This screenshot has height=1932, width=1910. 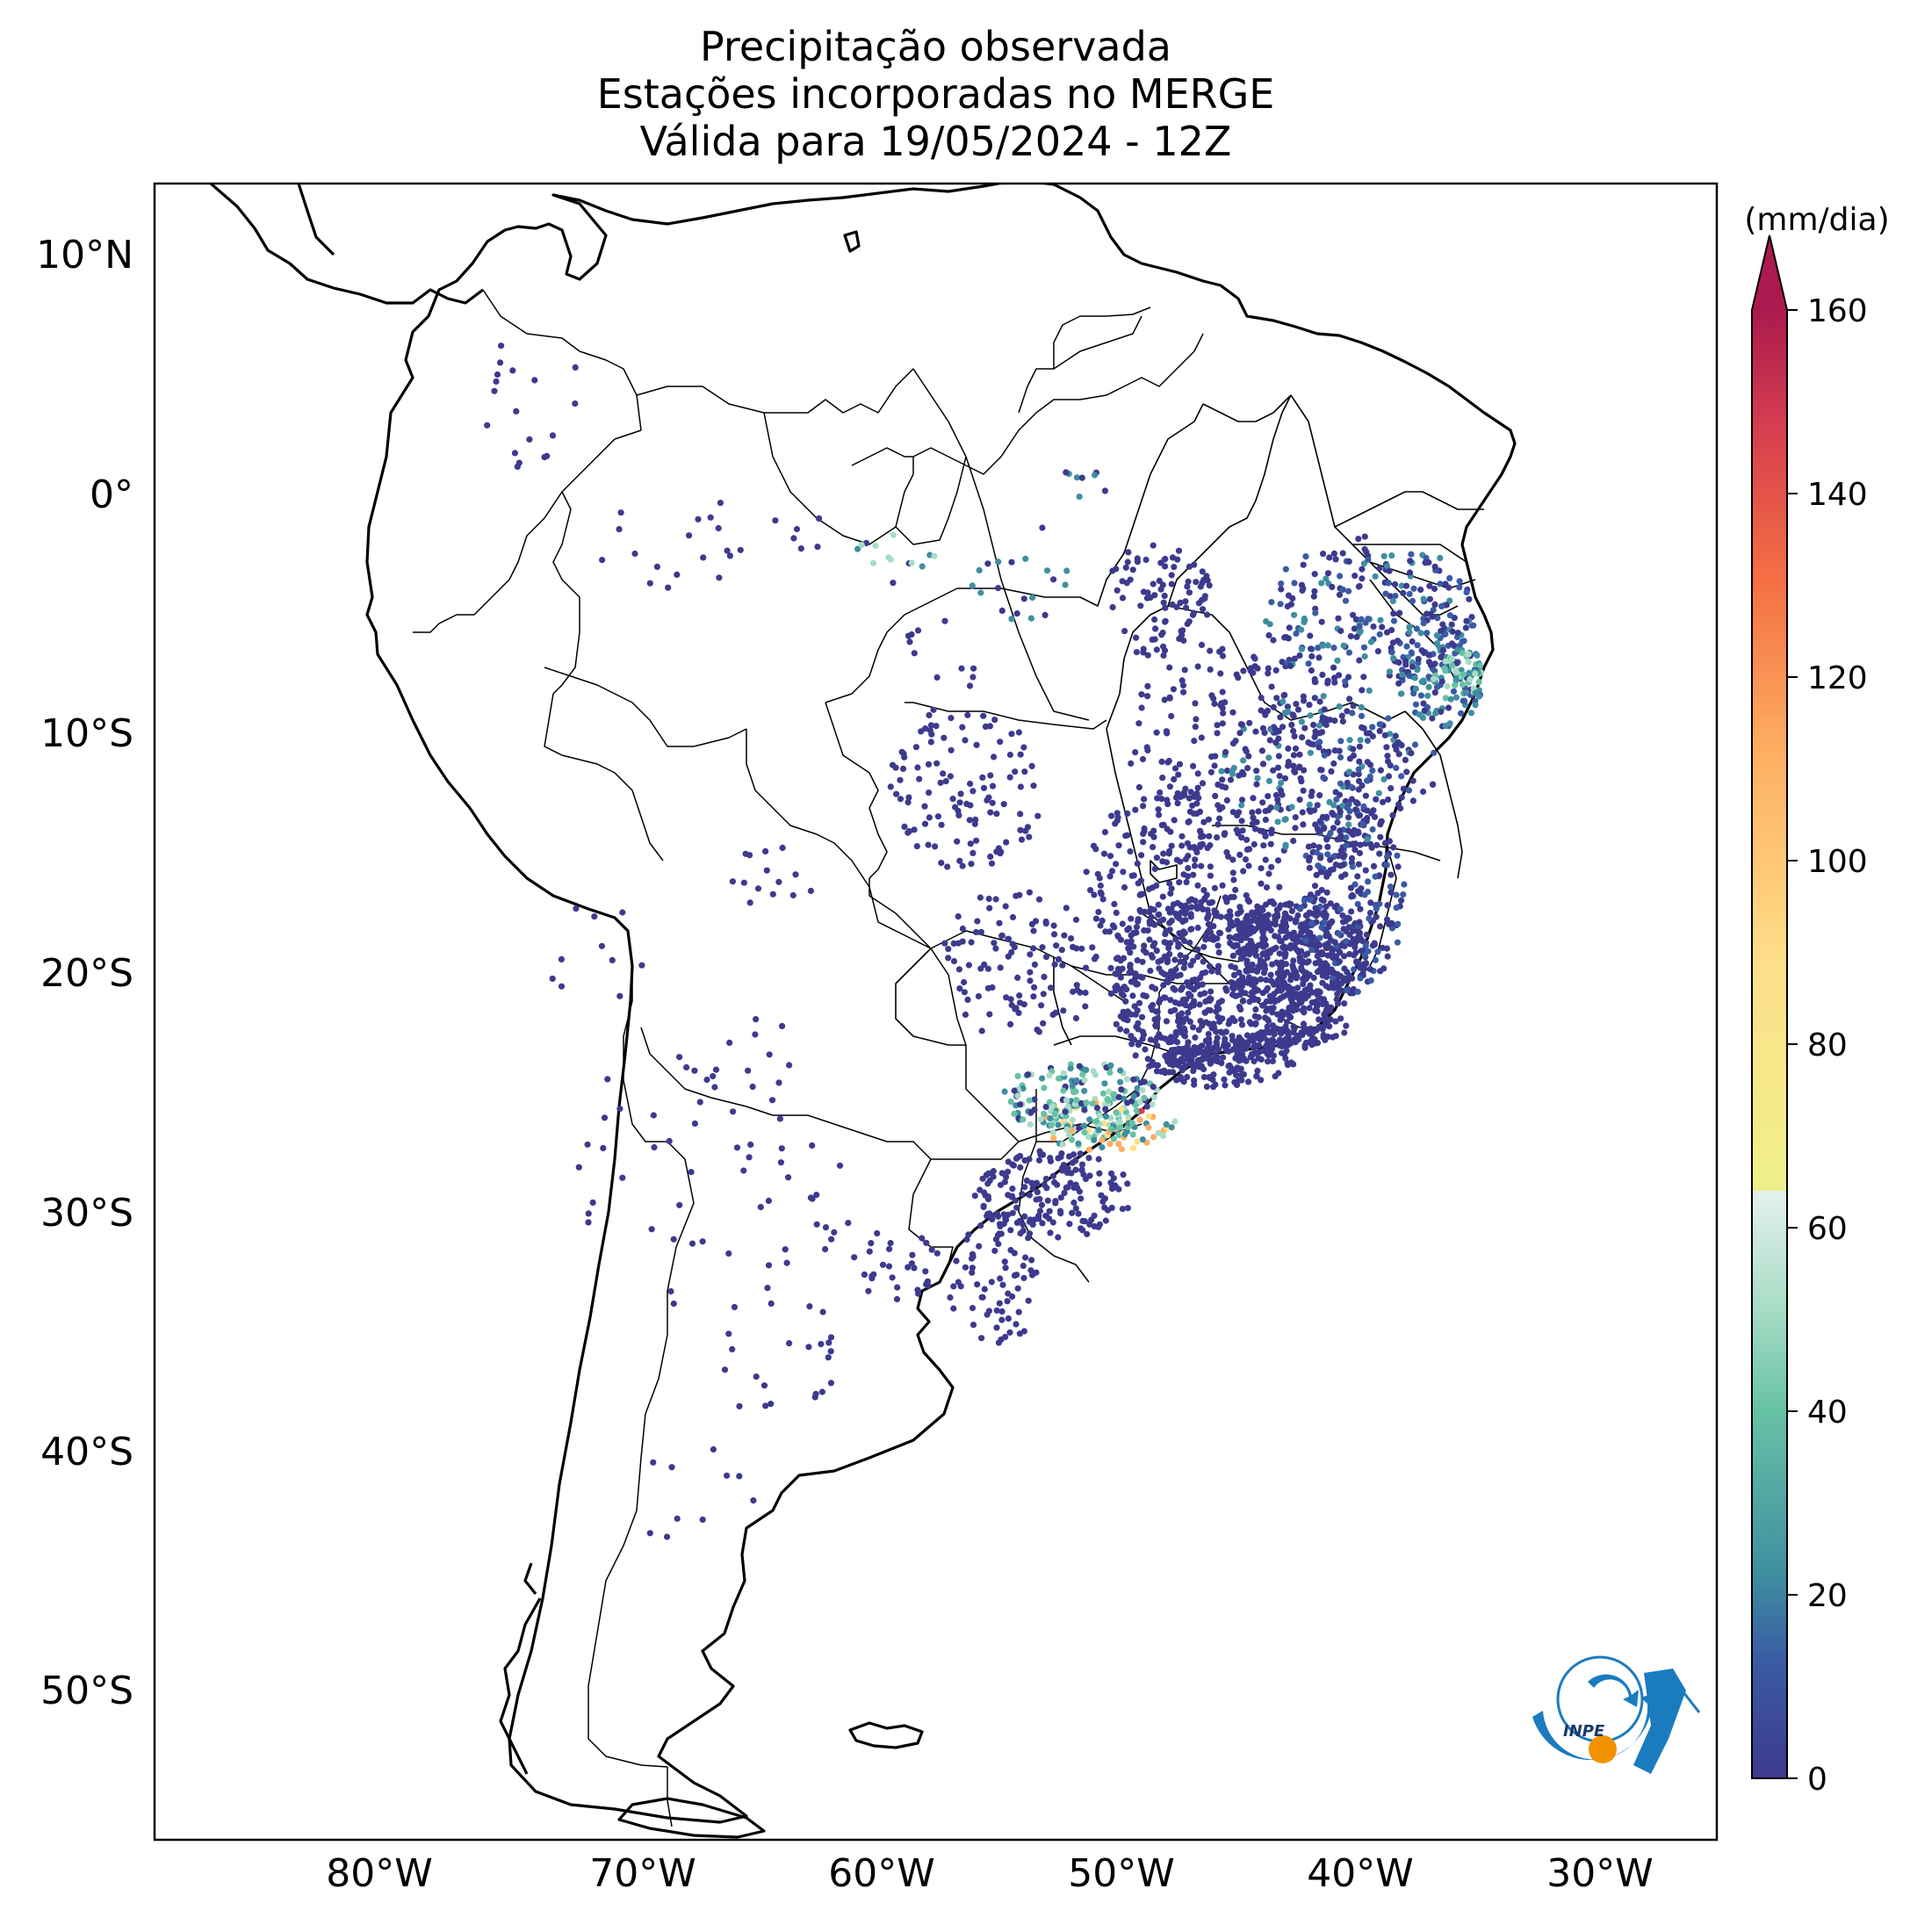 I want to click on falkland-islands, so click(x=886, y=1735).